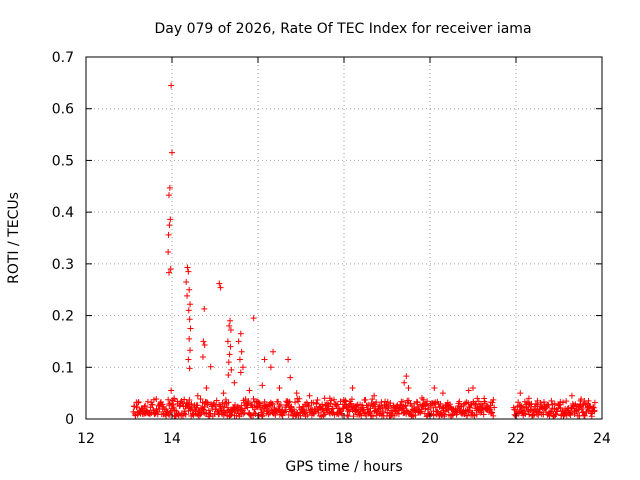 The image size is (640, 480). Describe the element at coordinates (86, 439) in the screenshot. I see `x-tick-label: 12` at that location.